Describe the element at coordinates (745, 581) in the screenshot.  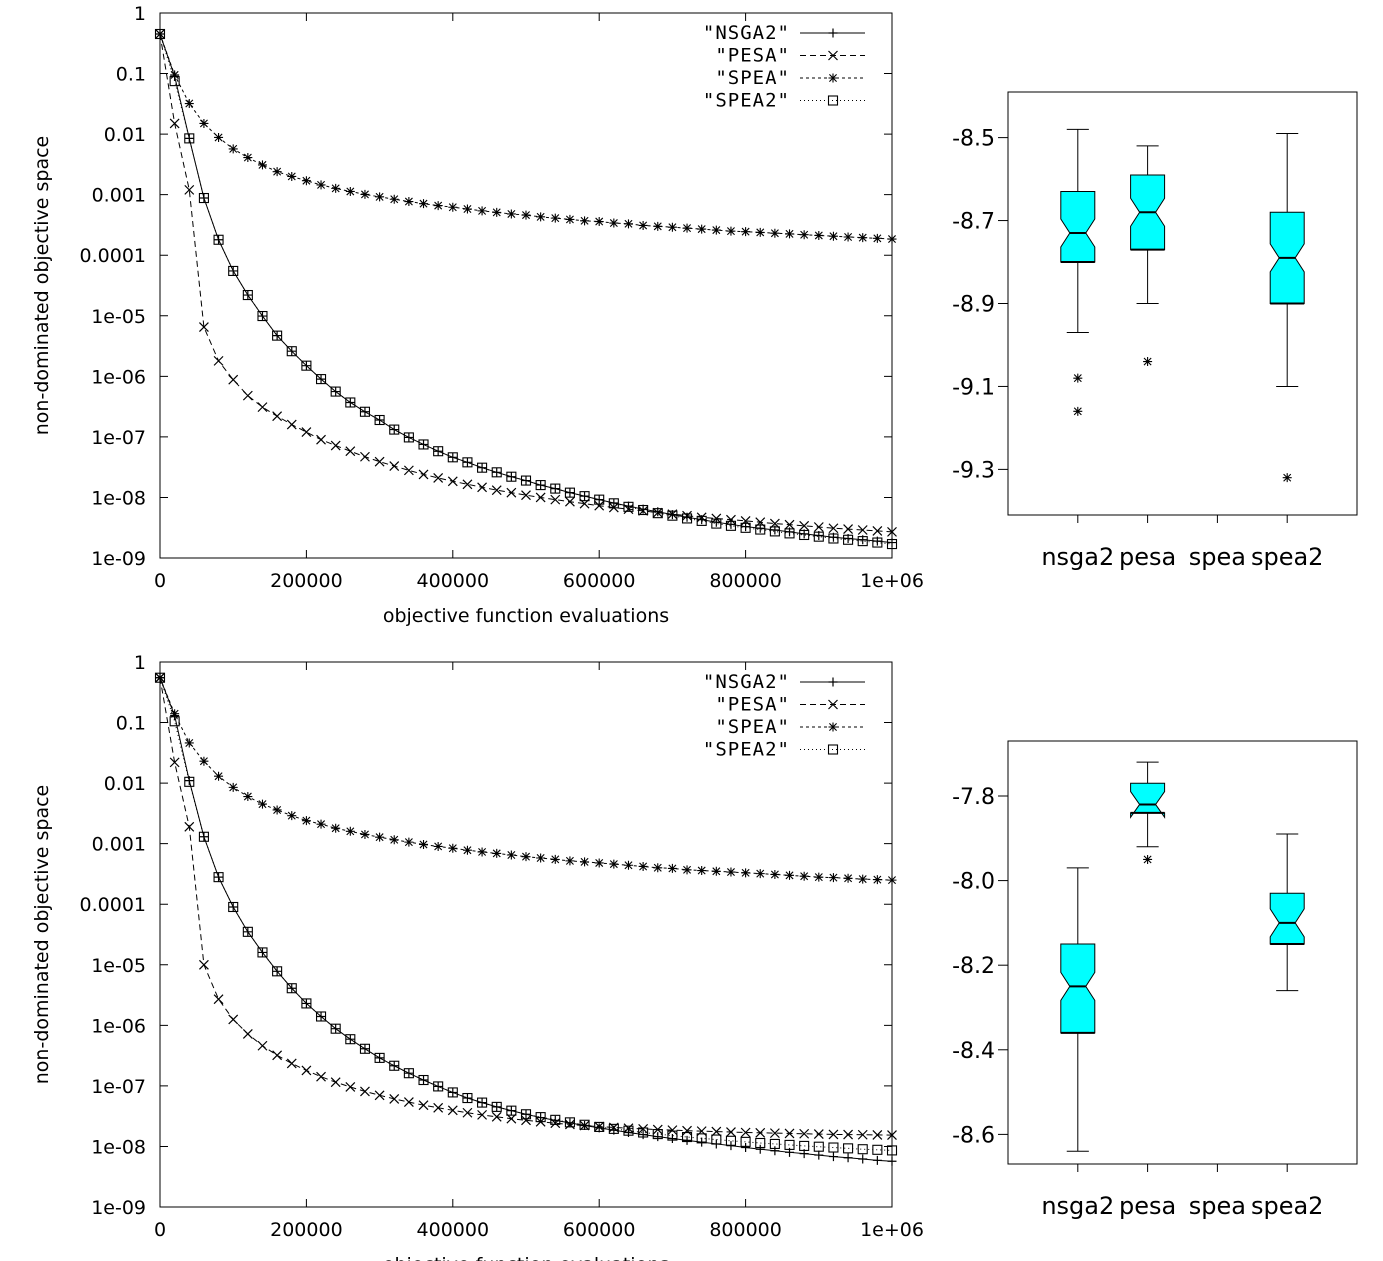
I see `x-tick-label: 800000` at that location.